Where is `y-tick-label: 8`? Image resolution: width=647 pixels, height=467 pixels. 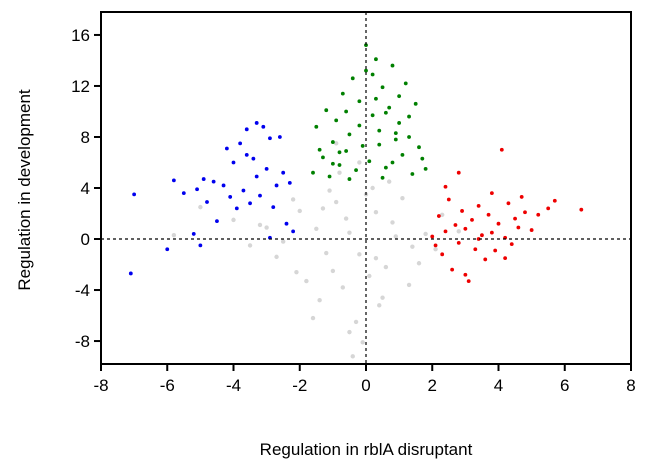
y-tick-label: 8 is located at coordinates (85, 137).